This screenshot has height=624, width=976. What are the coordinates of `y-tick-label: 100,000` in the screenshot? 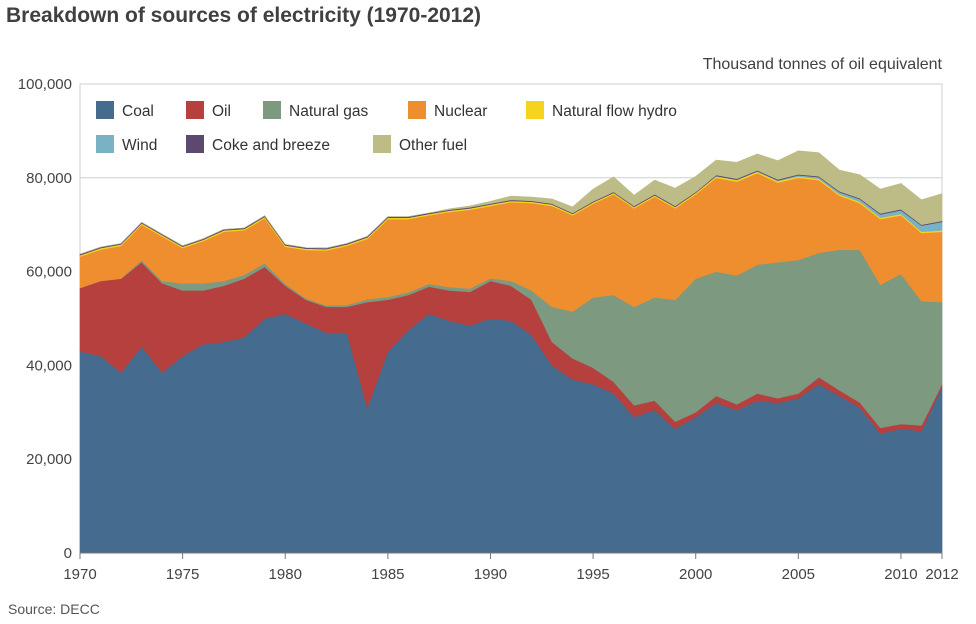 It's located at (45, 84).